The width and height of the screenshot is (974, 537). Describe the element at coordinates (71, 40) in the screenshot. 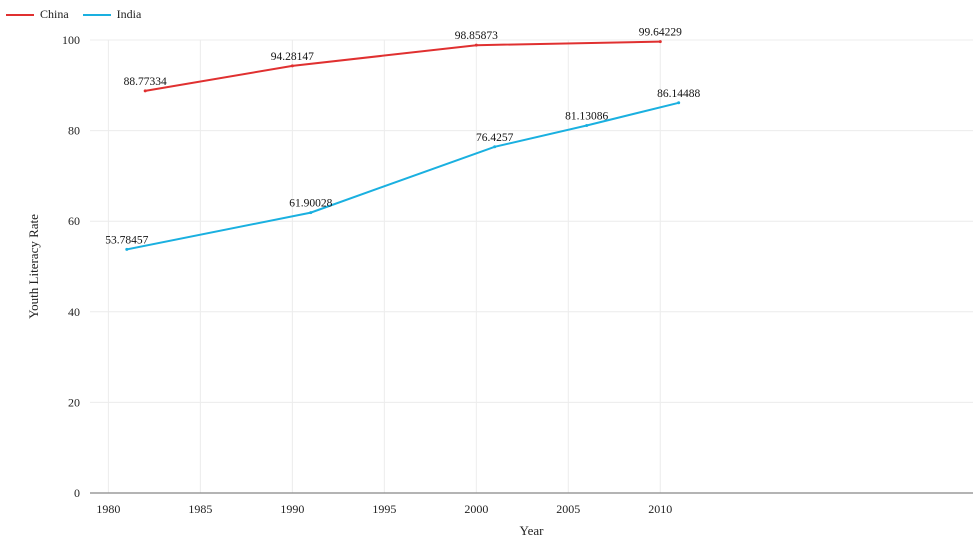

I see `y-tick-label: 100` at that location.